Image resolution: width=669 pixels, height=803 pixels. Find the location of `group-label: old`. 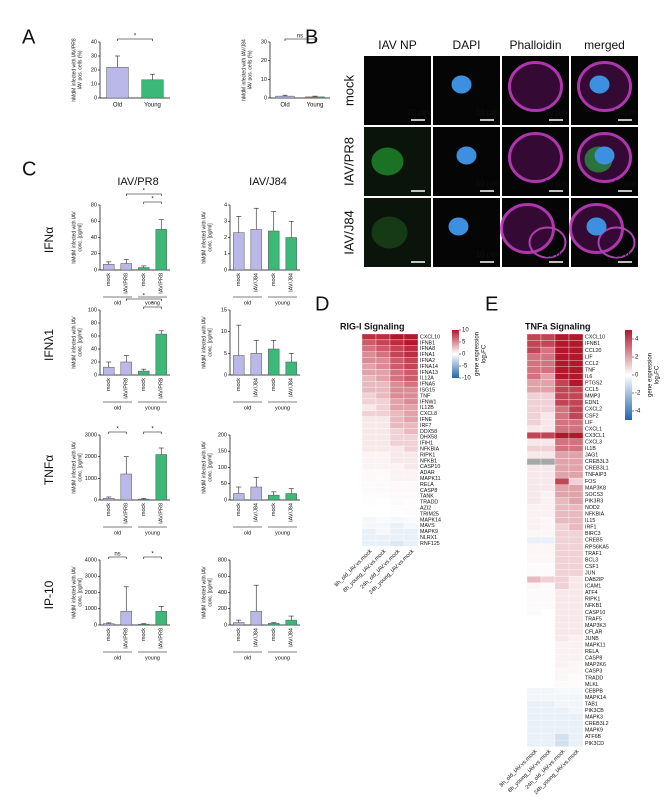

group-label: old is located at coordinates (247, 408).